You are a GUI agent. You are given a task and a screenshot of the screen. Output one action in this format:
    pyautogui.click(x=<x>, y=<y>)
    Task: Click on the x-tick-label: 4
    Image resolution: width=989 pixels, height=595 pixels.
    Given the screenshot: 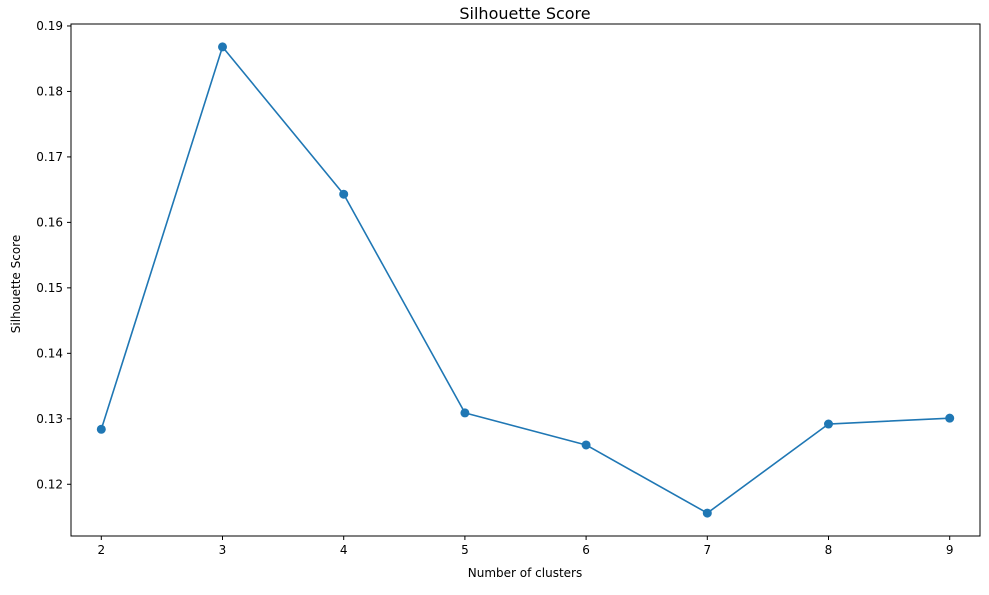 What is the action you would take?
    pyautogui.click(x=344, y=550)
    